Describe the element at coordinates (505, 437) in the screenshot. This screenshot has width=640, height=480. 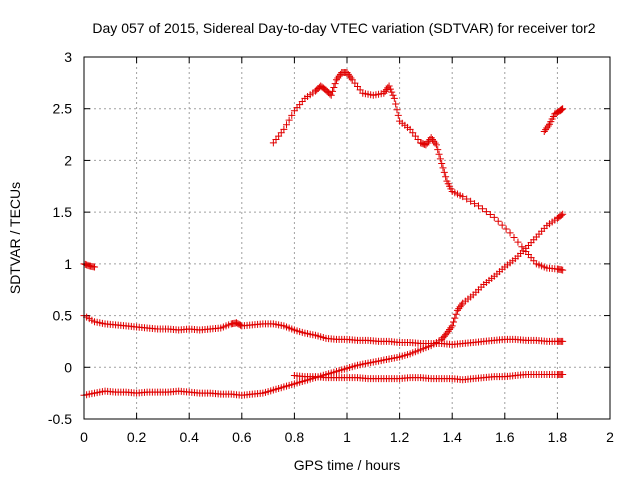
I see `x-tick-label: 1.6` at that location.